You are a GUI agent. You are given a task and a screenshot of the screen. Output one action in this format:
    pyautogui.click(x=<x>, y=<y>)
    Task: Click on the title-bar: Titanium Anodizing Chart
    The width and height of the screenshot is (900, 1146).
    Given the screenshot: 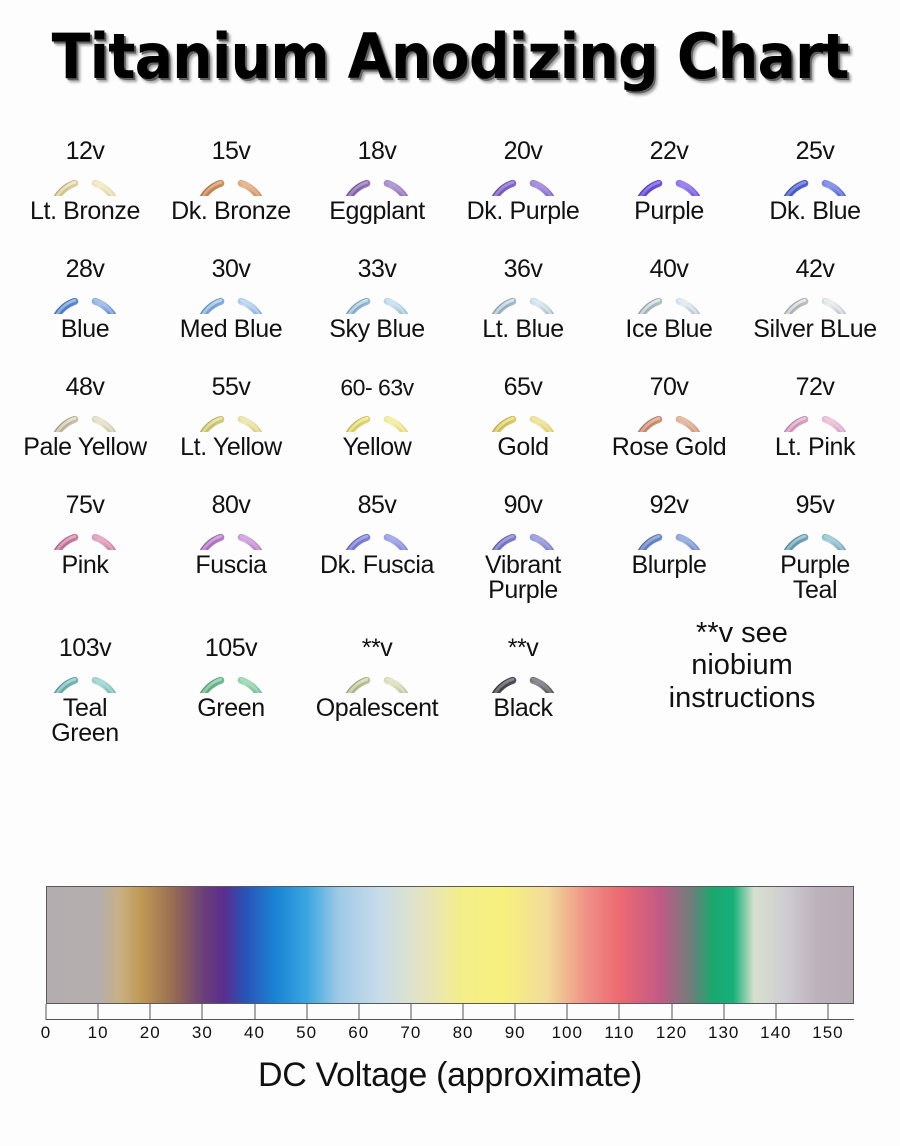 What is the action you would take?
    pyautogui.click(x=450, y=53)
    